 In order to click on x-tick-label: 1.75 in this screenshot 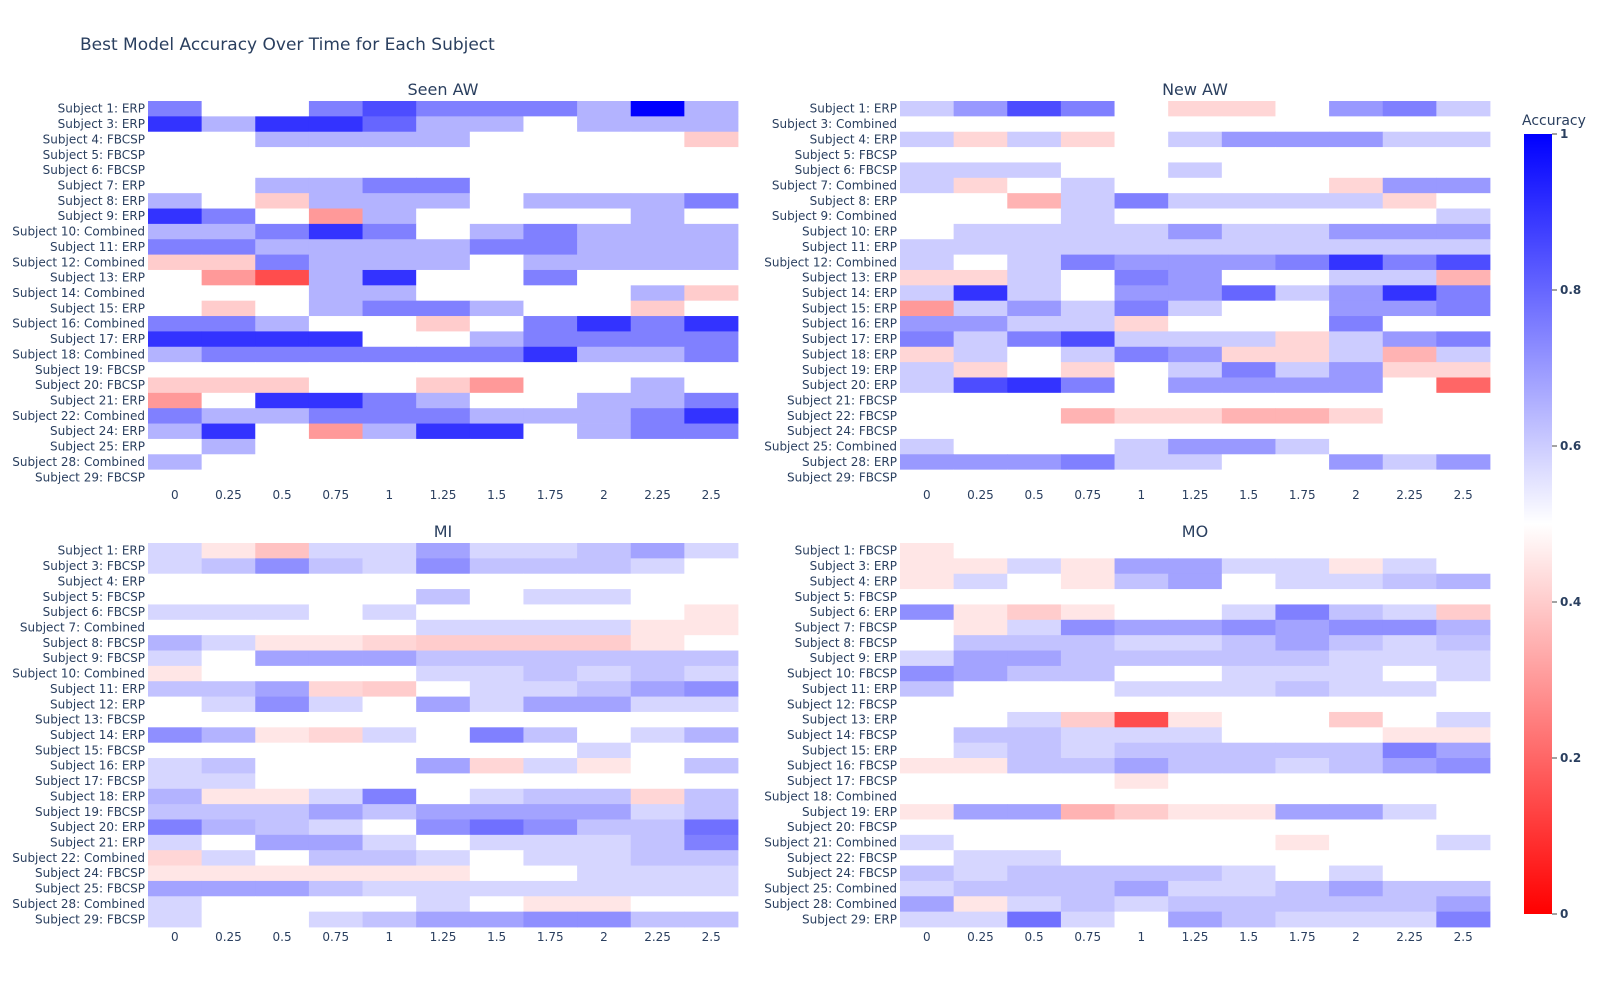, I will do `click(550, 937)`.